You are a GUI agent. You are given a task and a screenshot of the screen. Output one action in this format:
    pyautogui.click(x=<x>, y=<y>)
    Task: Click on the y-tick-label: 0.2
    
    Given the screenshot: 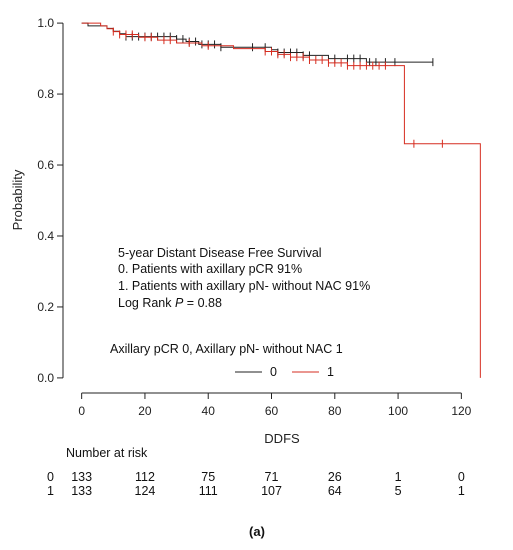 What is the action you would take?
    pyautogui.click(x=45, y=307)
    